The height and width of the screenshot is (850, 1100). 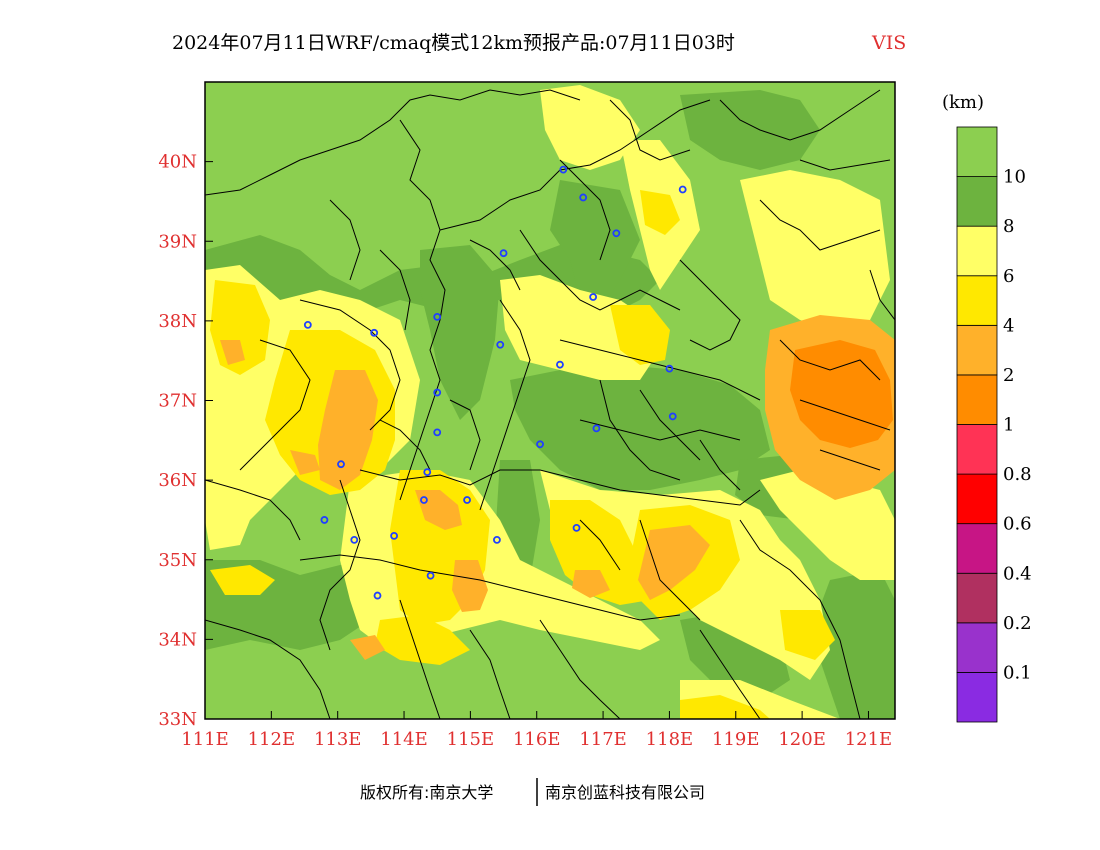 I want to click on x-tick-label: 120E, so click(x=802, y=739).